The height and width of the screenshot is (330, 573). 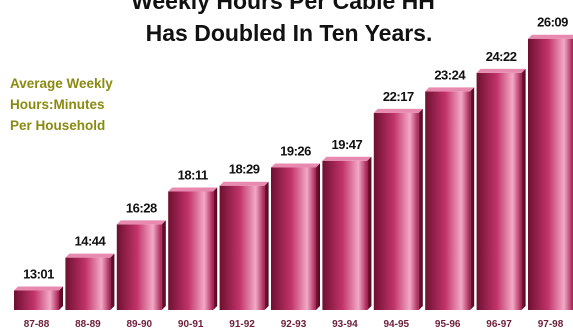 I want to click on value-label-87-88: 13:01, so click(x=38, y=274).